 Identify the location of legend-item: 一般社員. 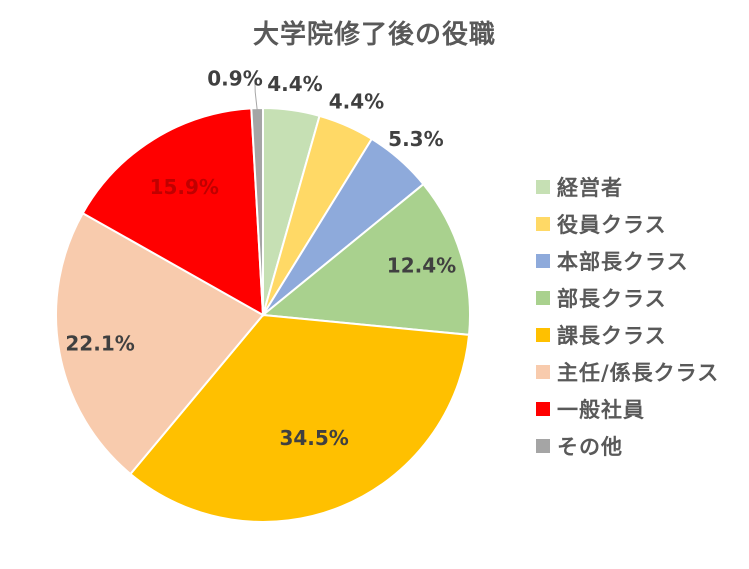
(627, 408).